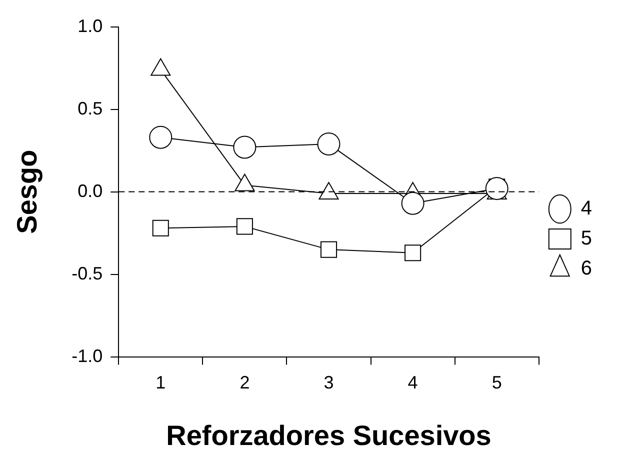 The height and width of the screenshot is (466, 620). Describe the element at coordinates (329, 435) in the screenshot. I see `x-axis-title: Reforzadores Sucesivos` at that location.